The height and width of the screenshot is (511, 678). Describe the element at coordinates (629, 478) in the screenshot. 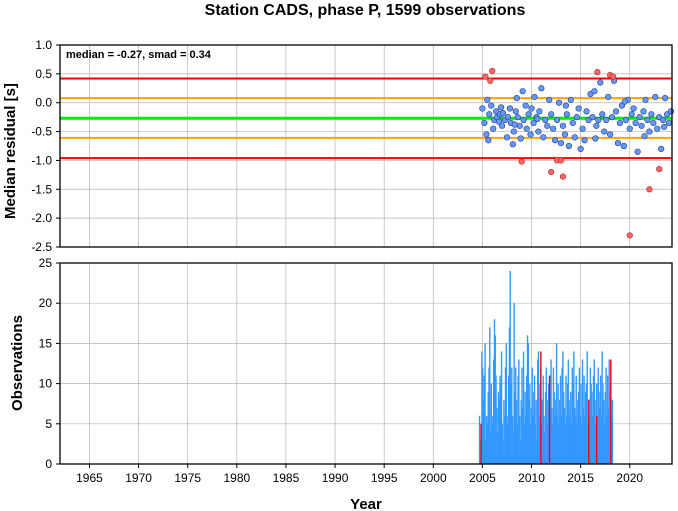

I see `x-tick-label: 2020` at that location.